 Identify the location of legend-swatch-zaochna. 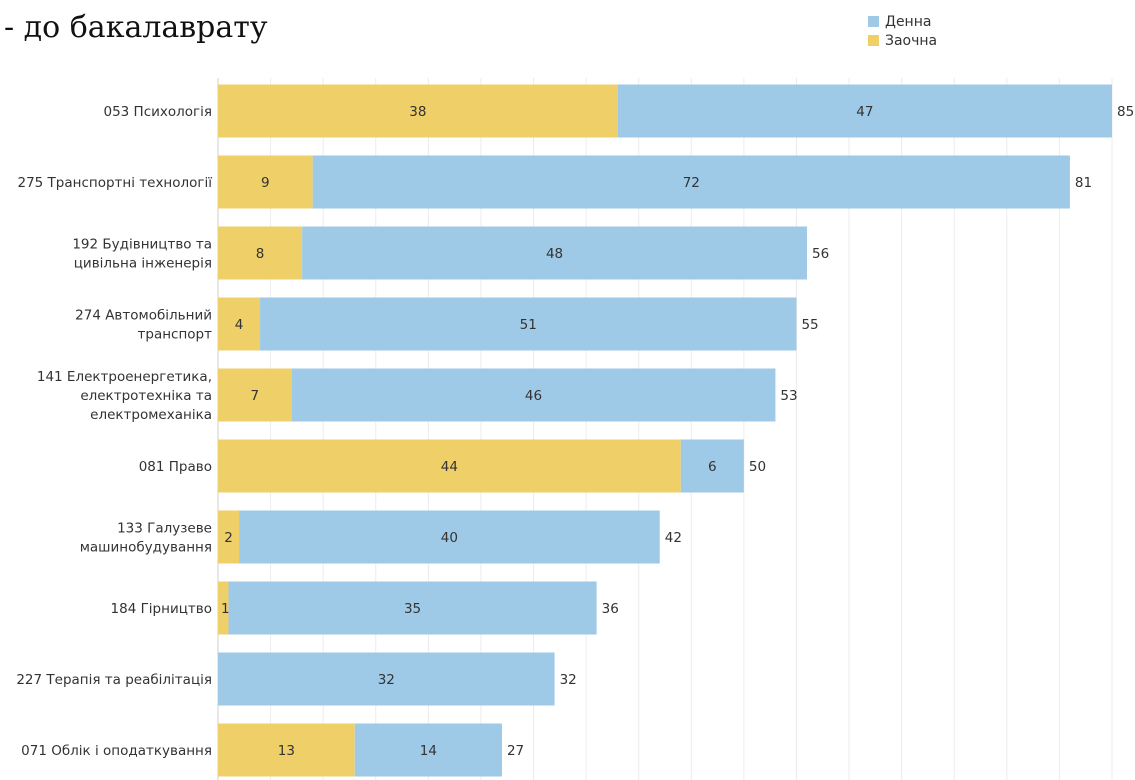
(873, 40).